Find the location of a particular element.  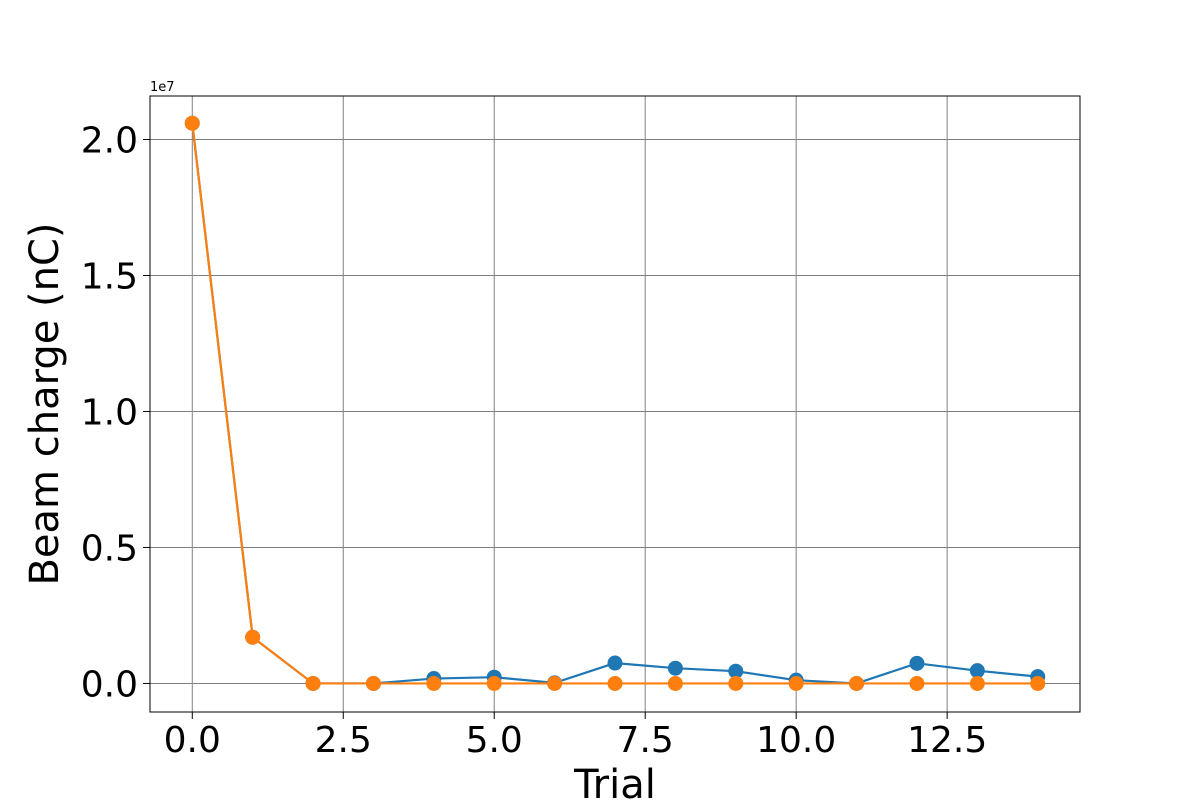

y-tick-label: 1.0 is located at coordinates (109, 412).